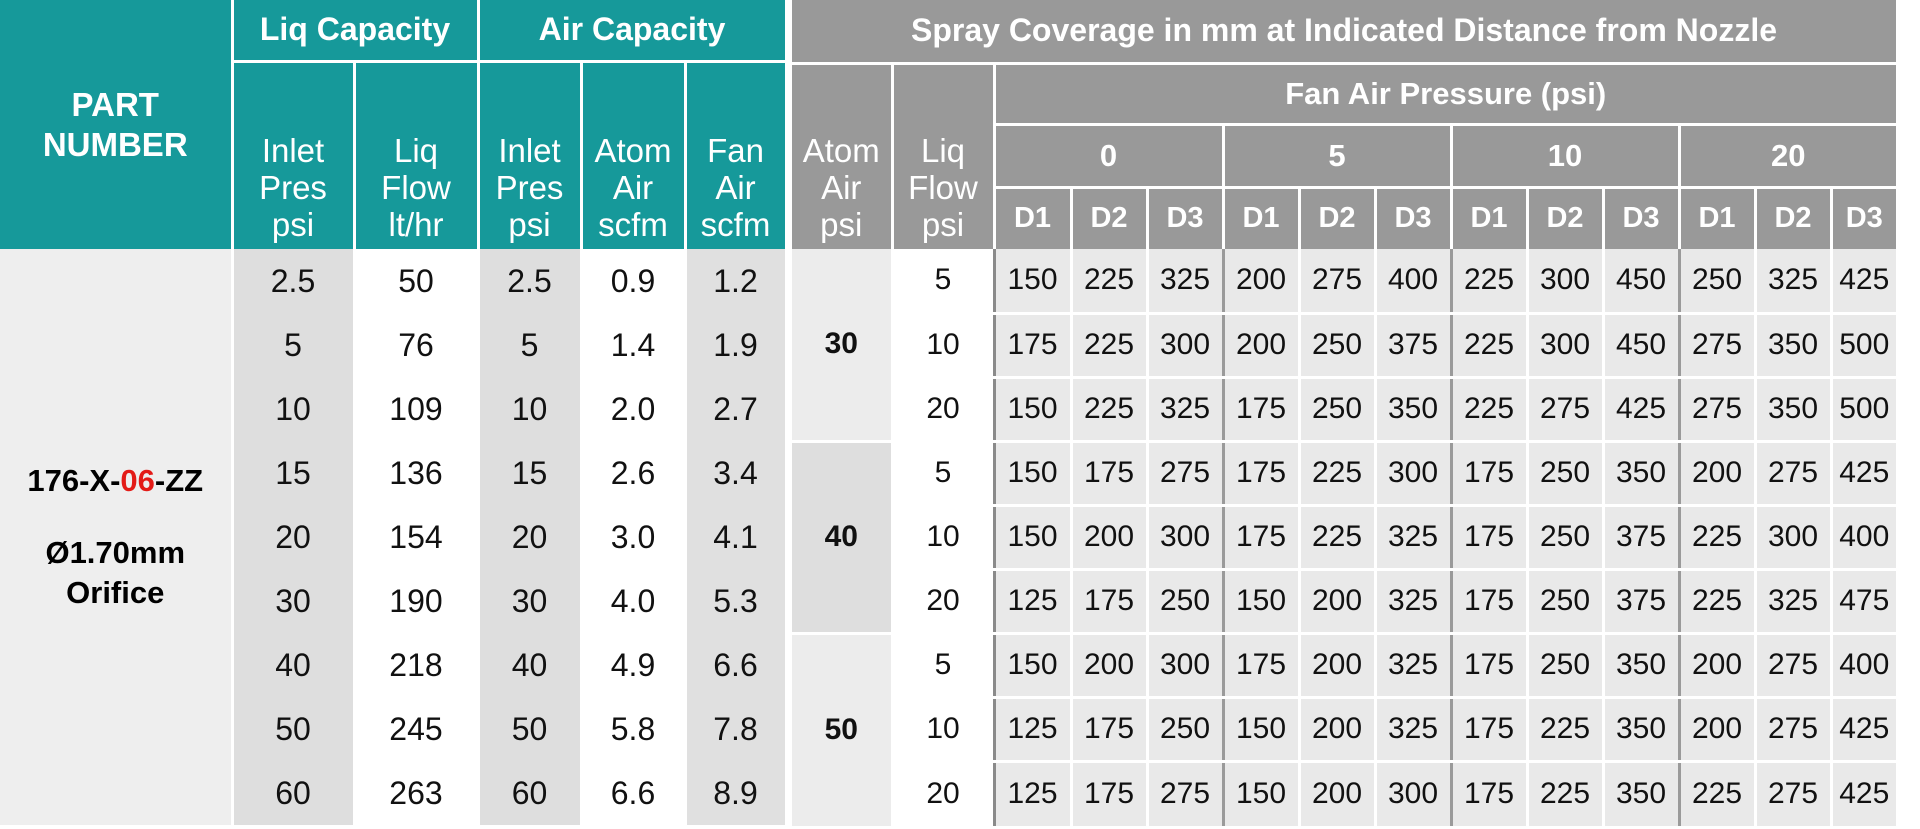  What do you see at coordinates (736, 473) in the screenshot?
I see `capacity-cell: 3.4` at bounding box center [736, 473].